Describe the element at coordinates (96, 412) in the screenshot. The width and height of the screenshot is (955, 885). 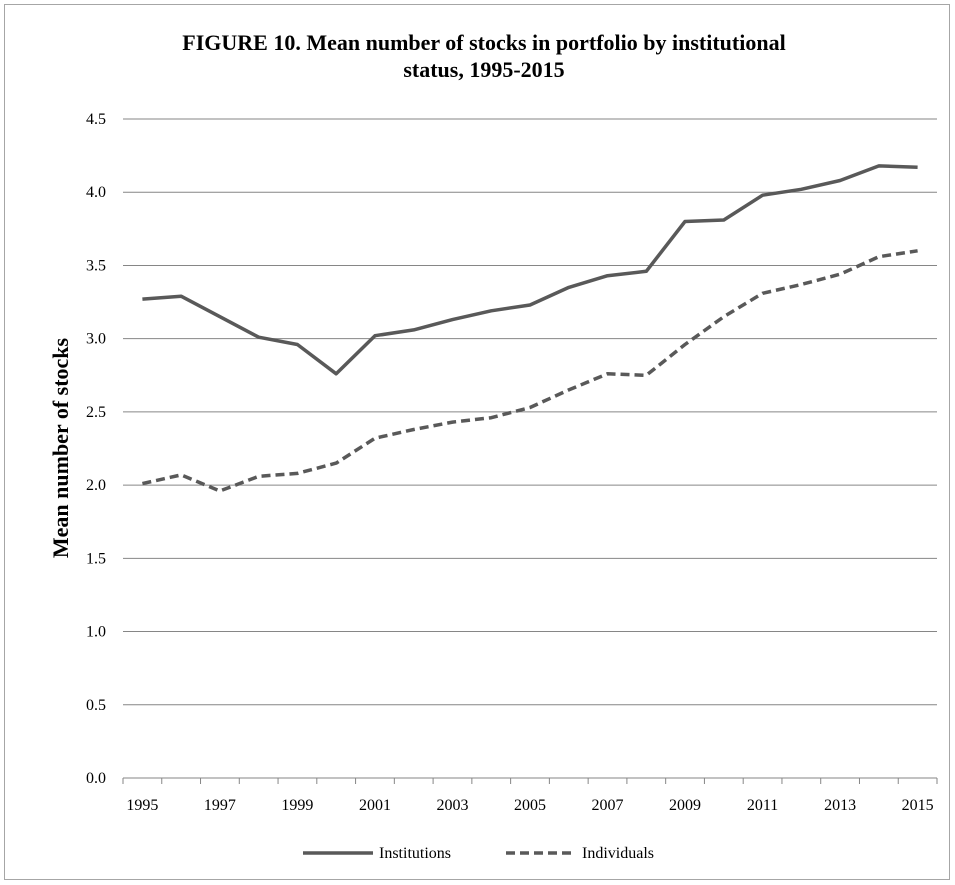
I see `y-tick-label: 2.5` at that location.